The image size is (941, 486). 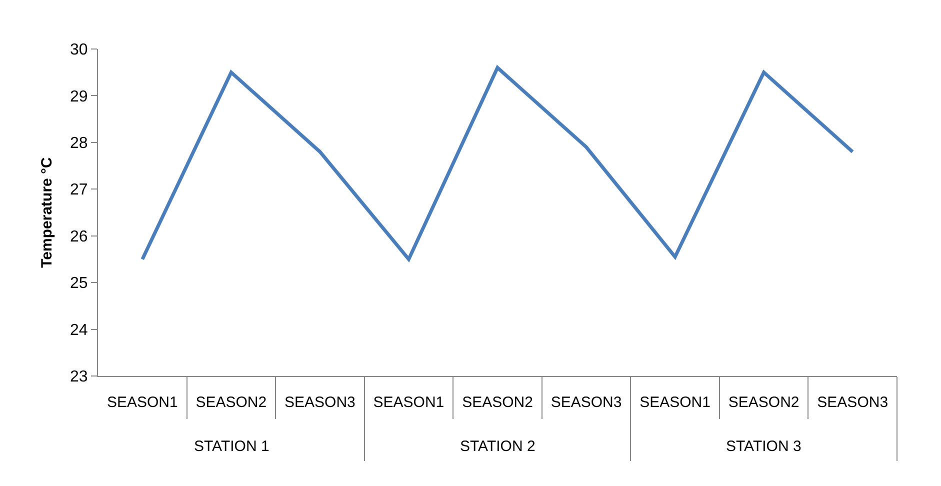 What do you see at coordinates (79, 283) in the screenshot?
I see `y-tick-label: 25` at bounding box center [79, 283].